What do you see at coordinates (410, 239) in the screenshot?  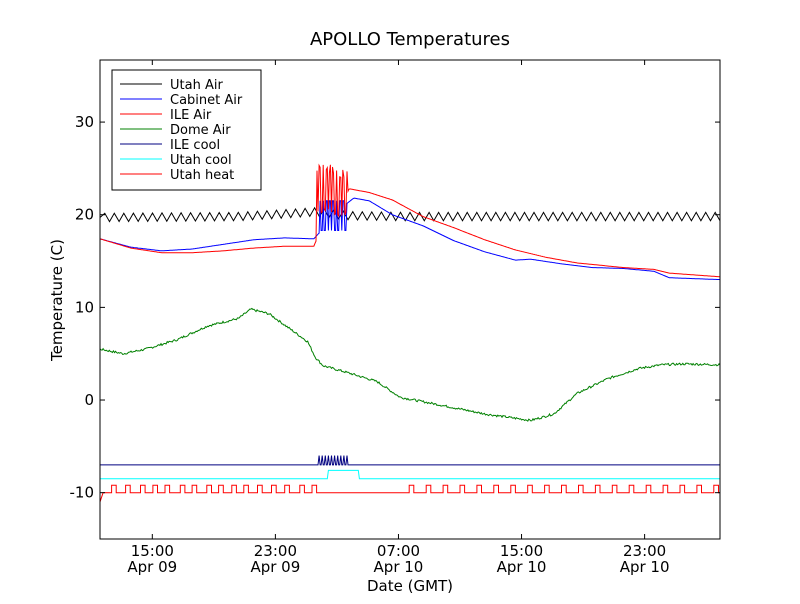 I see `series-line-cabinet-air` at bounding box center [410, 239].